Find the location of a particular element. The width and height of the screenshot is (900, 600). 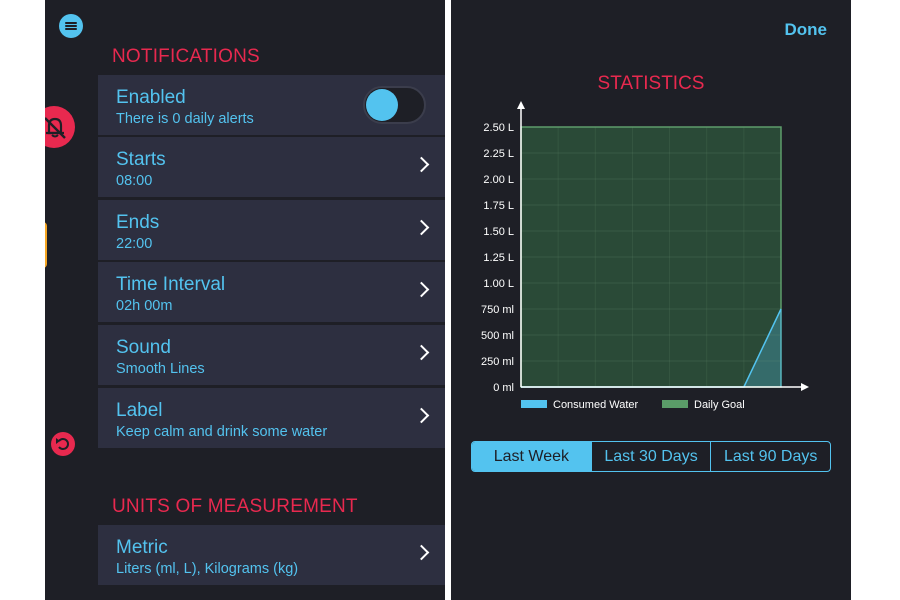

y-tick-label: 2.00 L is located at coordinates (498, 180).